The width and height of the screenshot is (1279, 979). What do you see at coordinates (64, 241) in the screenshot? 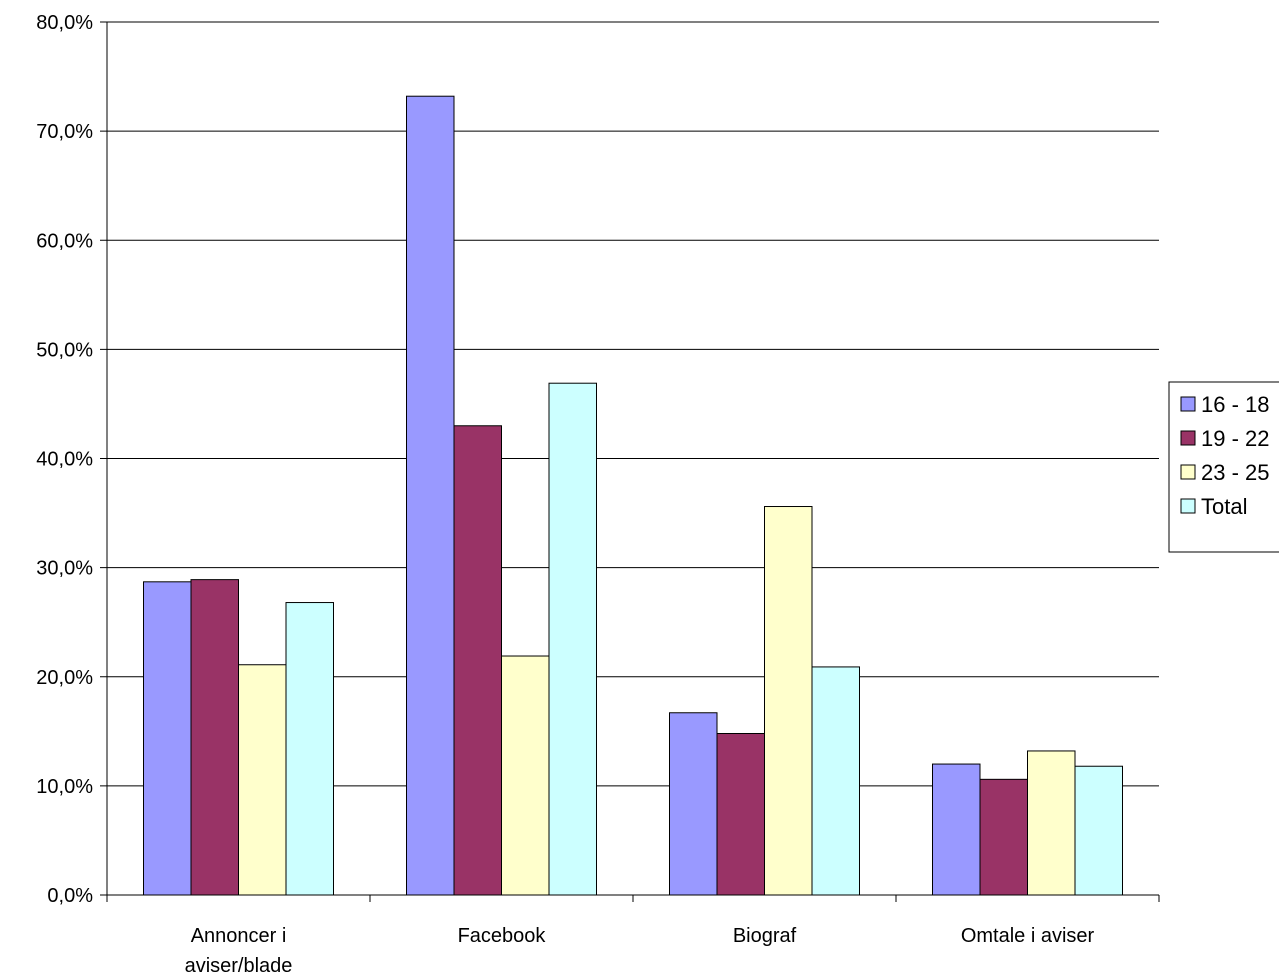
I see `y-tick-label: 60,0%` at bounding box center [64, 241].